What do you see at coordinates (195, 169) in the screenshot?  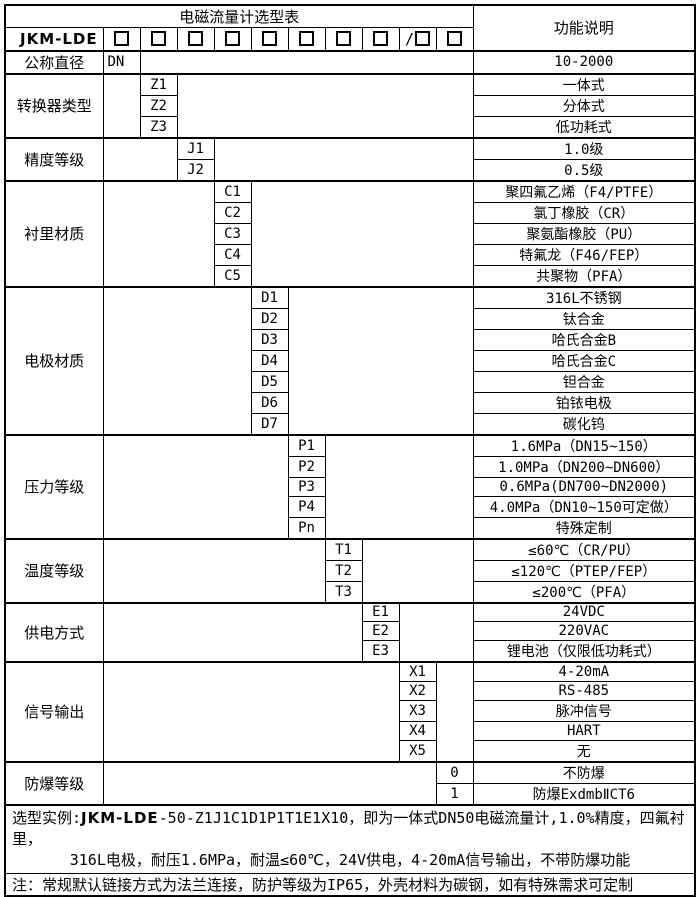 I see `code-cell: J2` at bounding box center [195, 169].